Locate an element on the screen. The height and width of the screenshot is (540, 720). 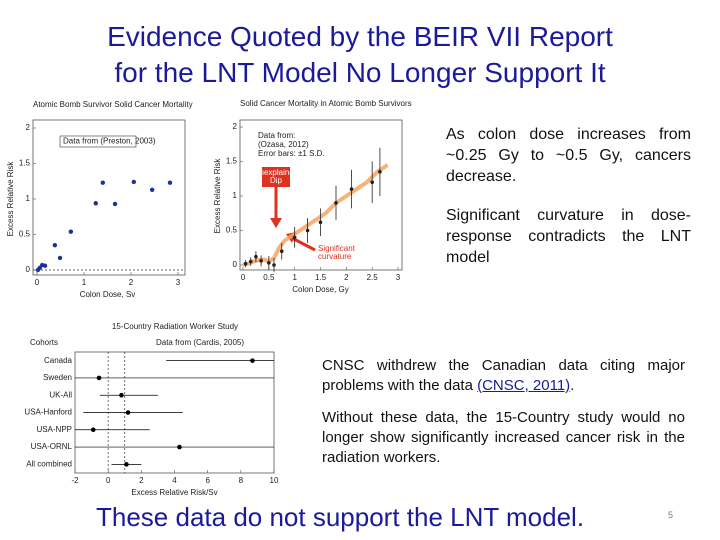
legend-box is located at coordinates (98, 141).